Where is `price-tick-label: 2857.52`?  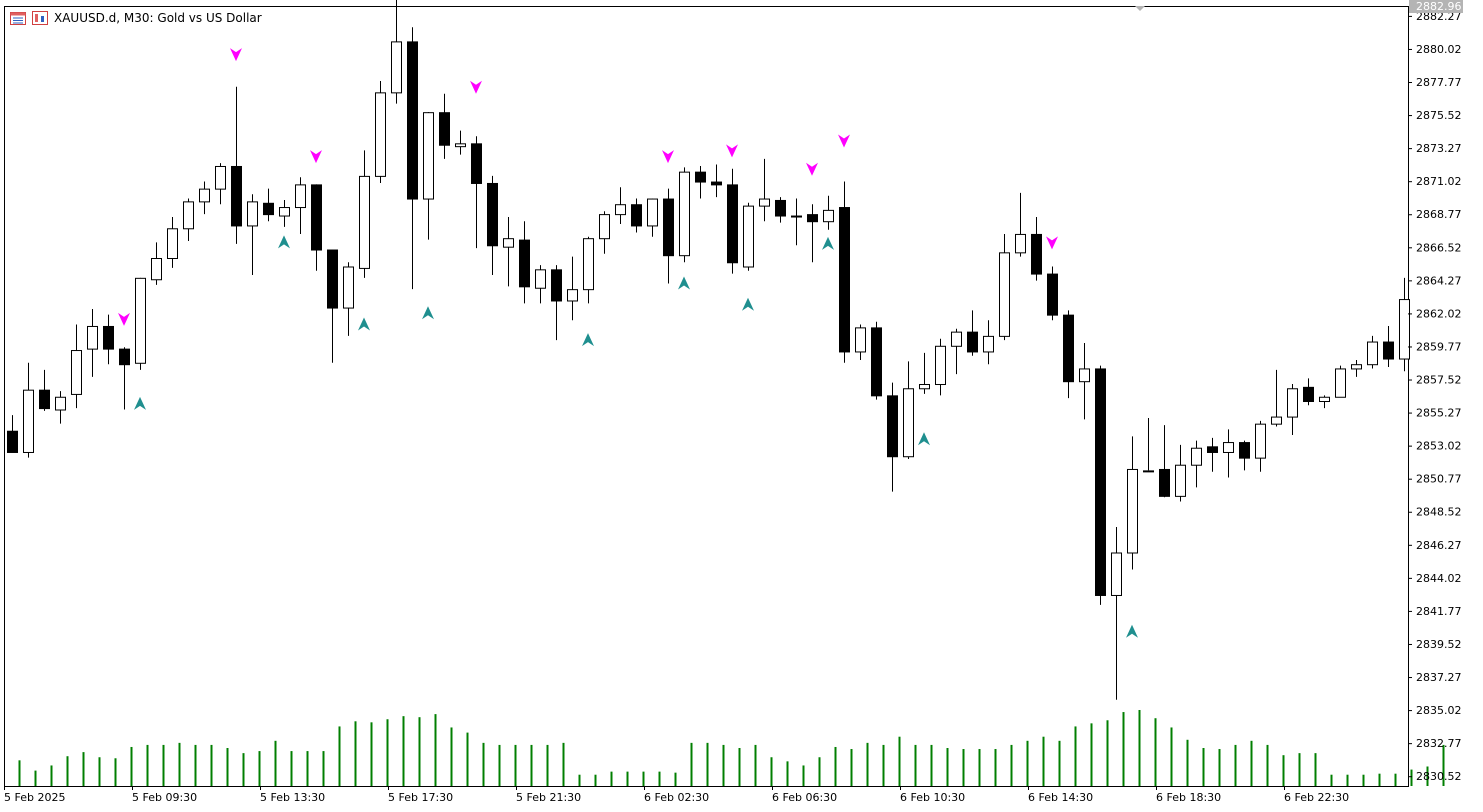 price-tick-label: 2857.52 is located at coordinates (1439, 380).